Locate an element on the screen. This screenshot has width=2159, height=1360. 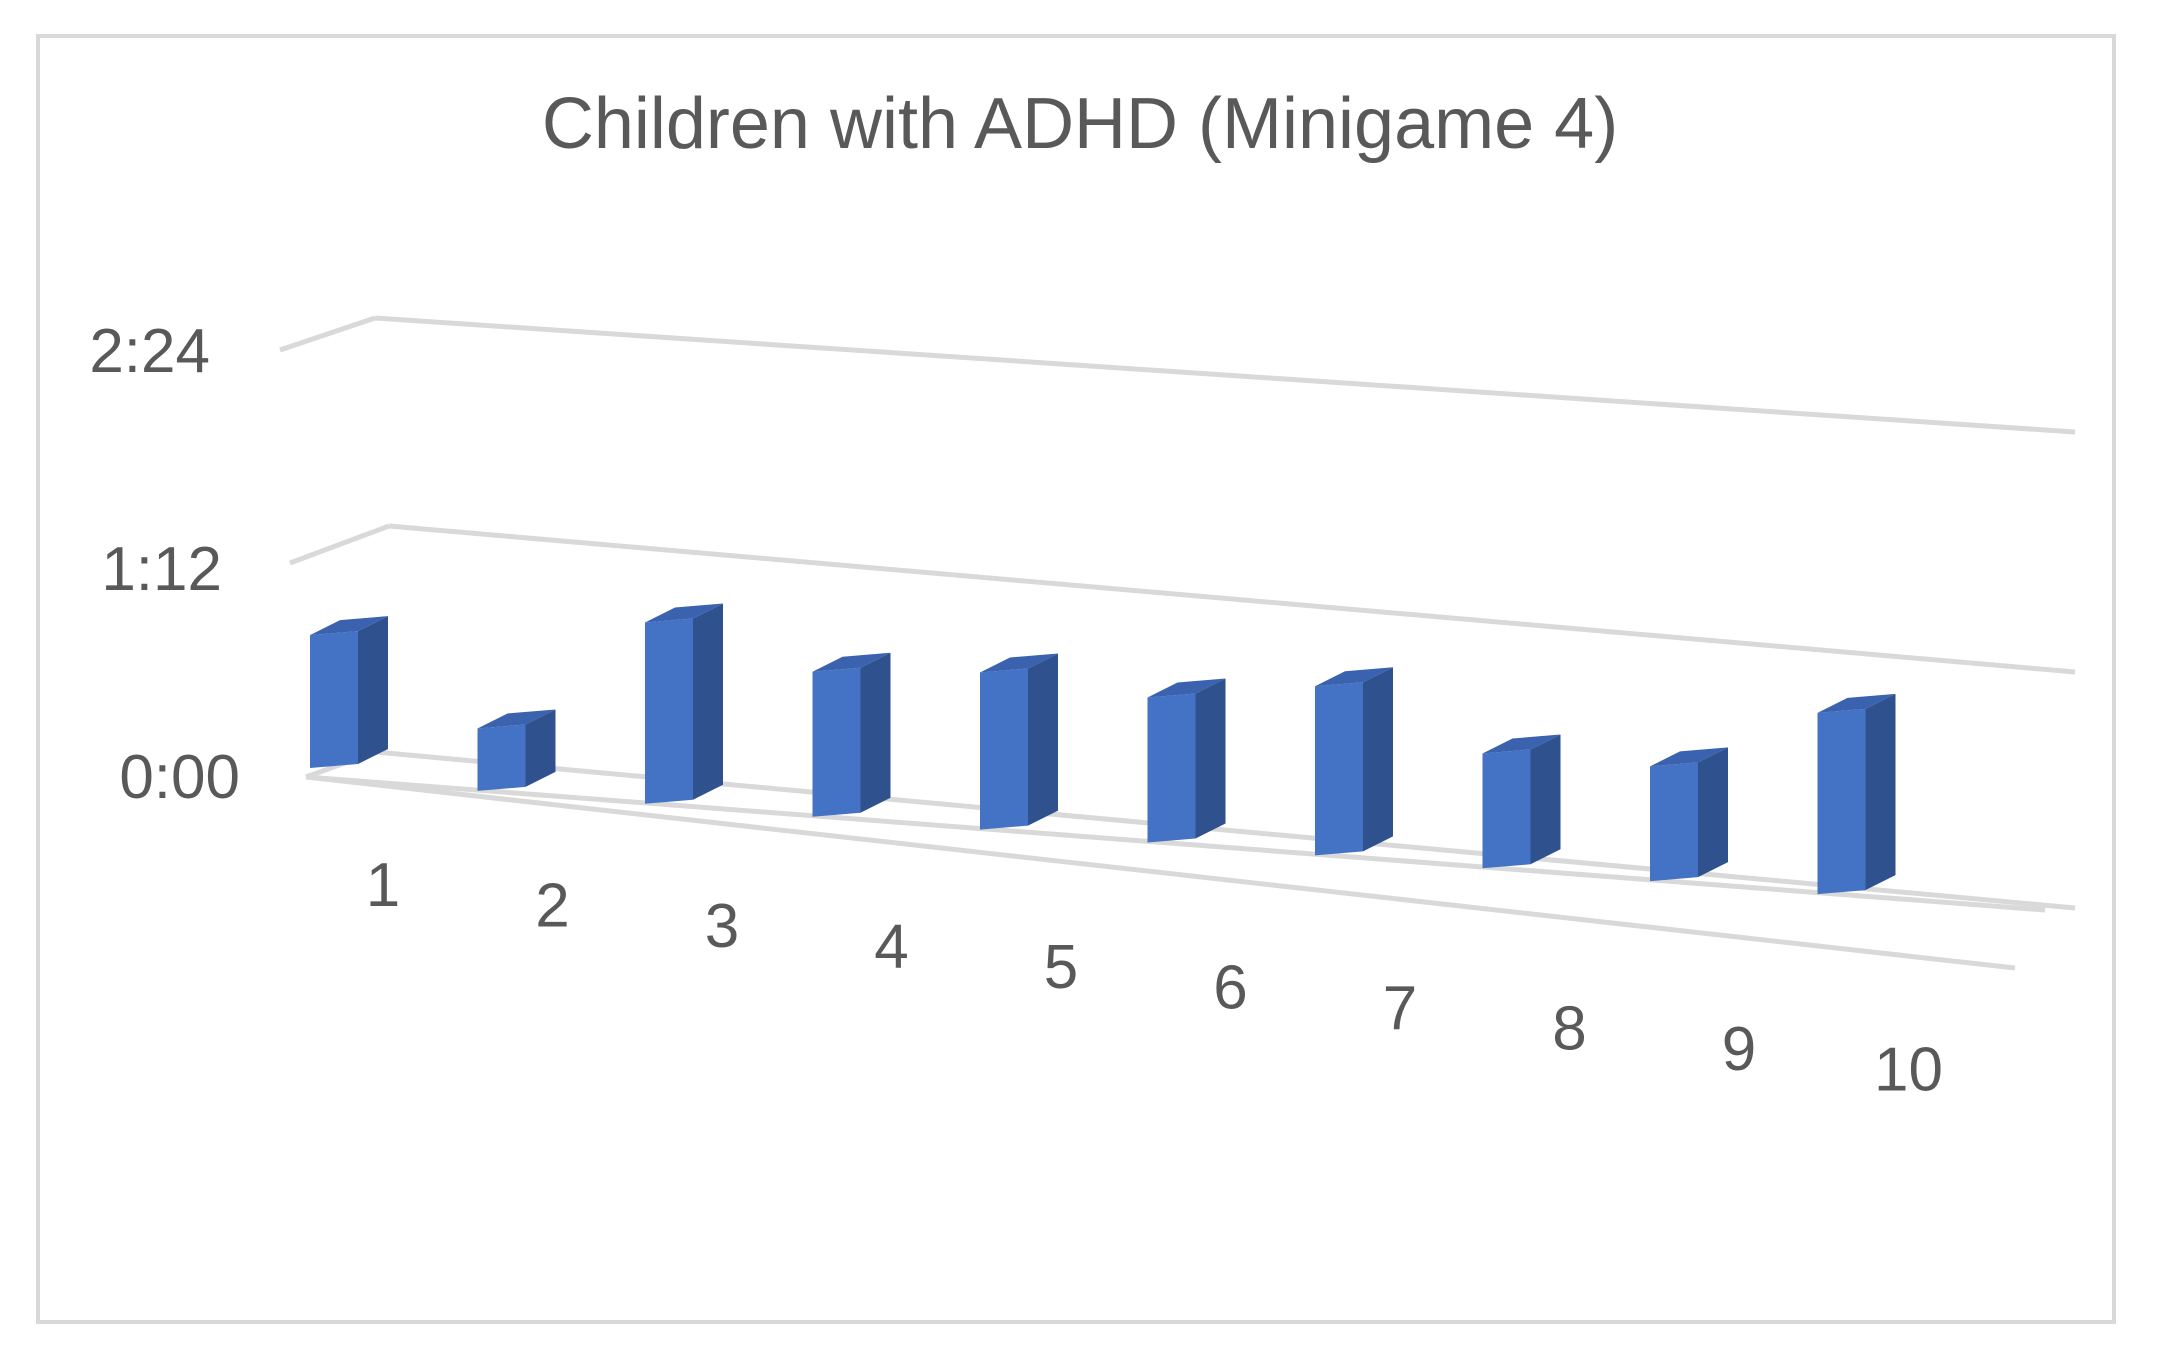
chart-title: Children with ADHD (Minigame 4) is located at coordinates (1080, 124).